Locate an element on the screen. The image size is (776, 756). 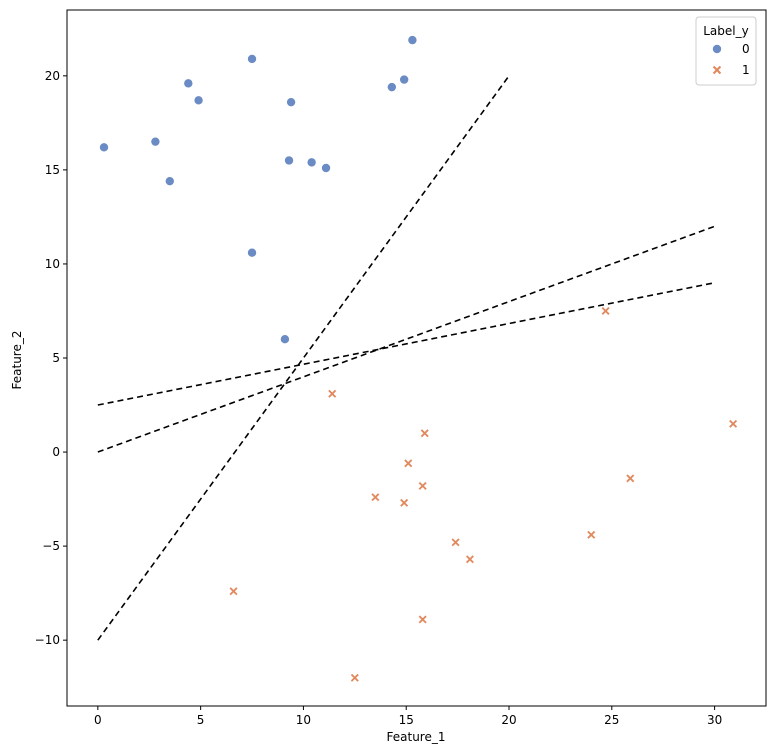
y-tick-label: −10 is located at coordinates (47, 640).